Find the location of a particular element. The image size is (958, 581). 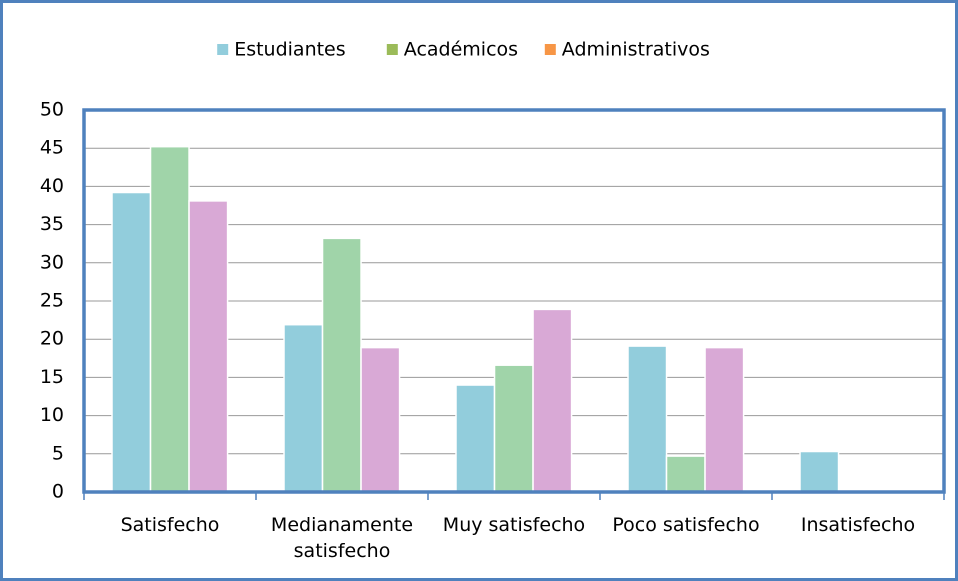

x-tick-label: Insatisfecho is located at coordinates (858, 525).